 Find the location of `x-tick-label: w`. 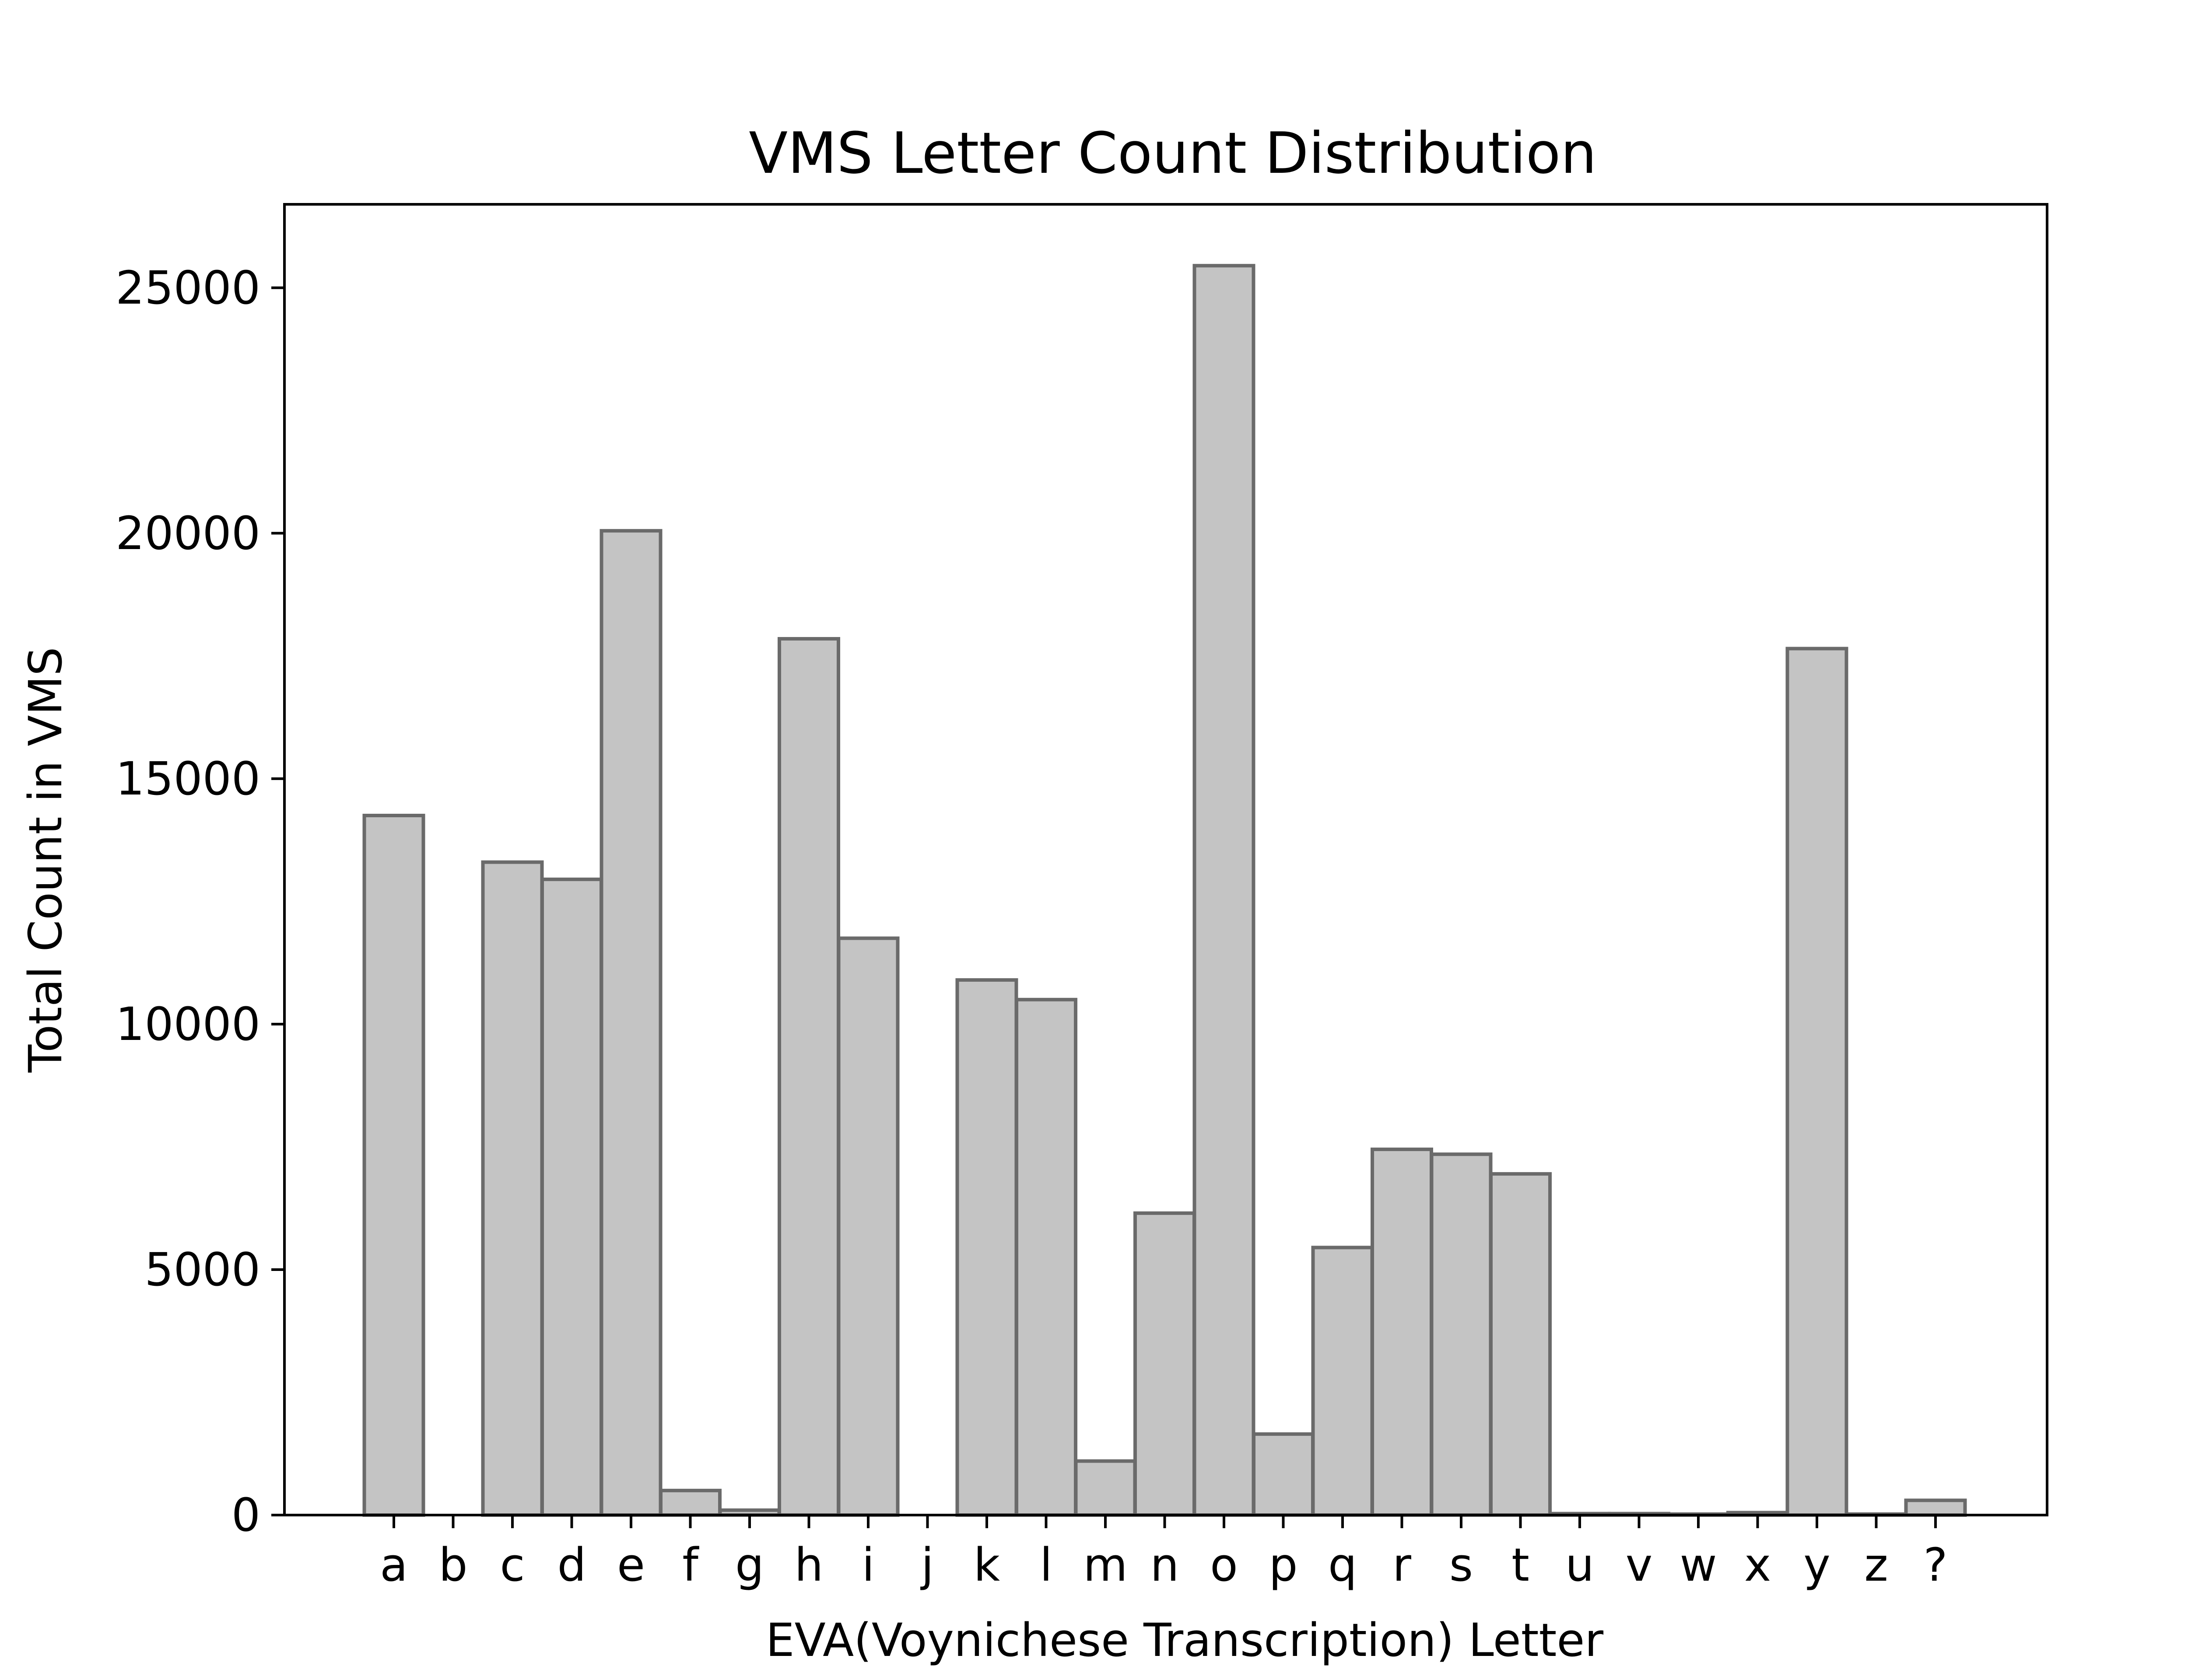

x-tick-label: w is located at coordinates (1698, 1565).